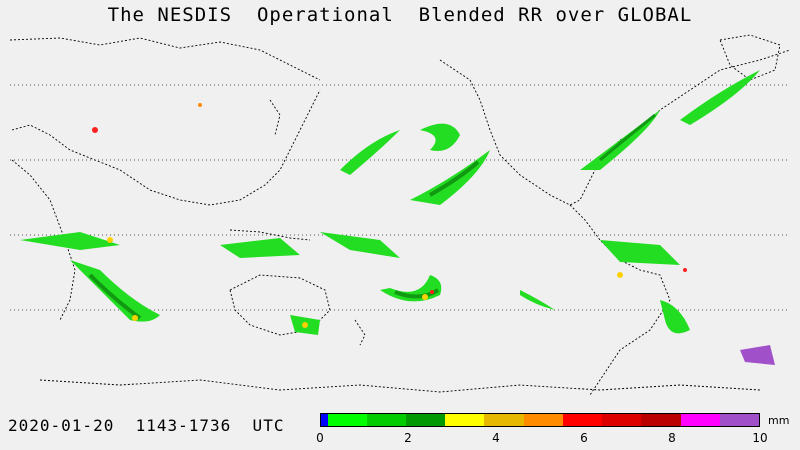 The image size is (800, 450). Describe the element at coordinates (166, 147) in the screenshot. I see `coast-asia-south` at that location.